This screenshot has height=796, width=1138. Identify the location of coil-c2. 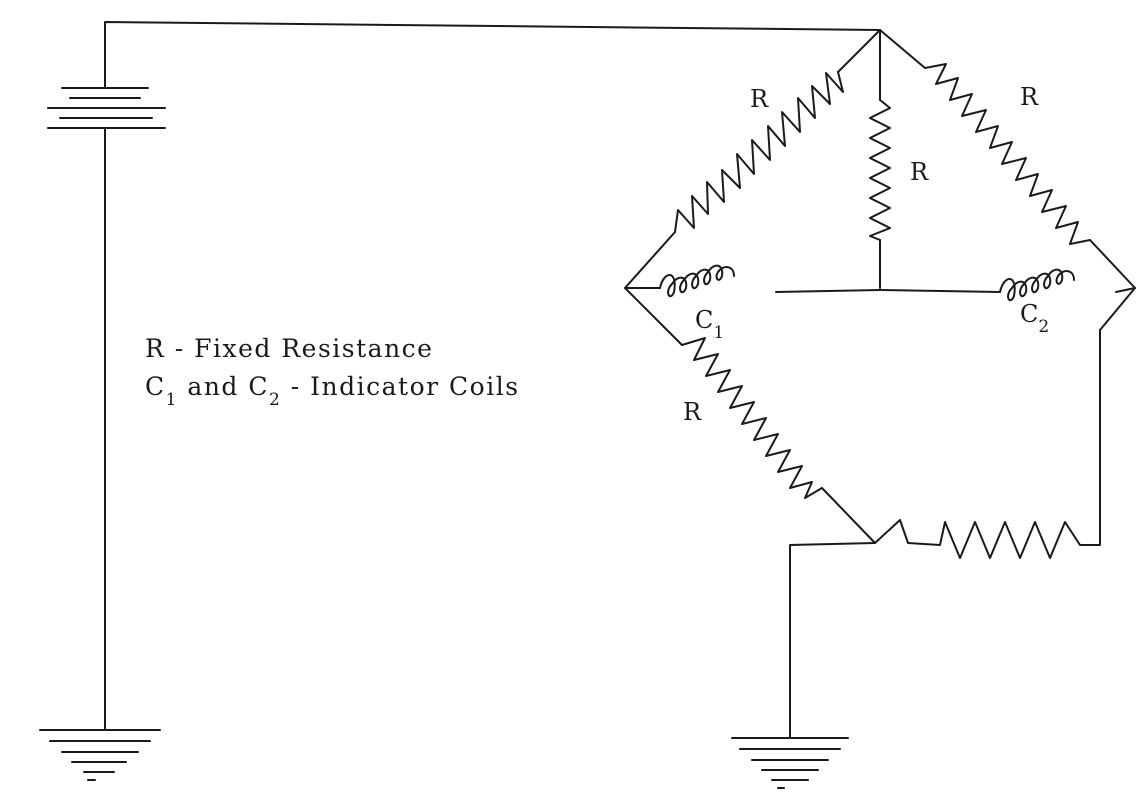
(1007, 285).